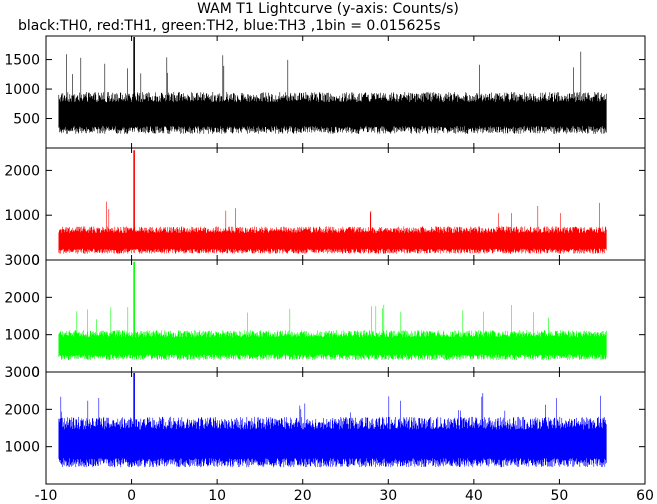 The width and height of the screenshot is (657, 504). I want to click on x-tick-label: 60, so click(645, 496).